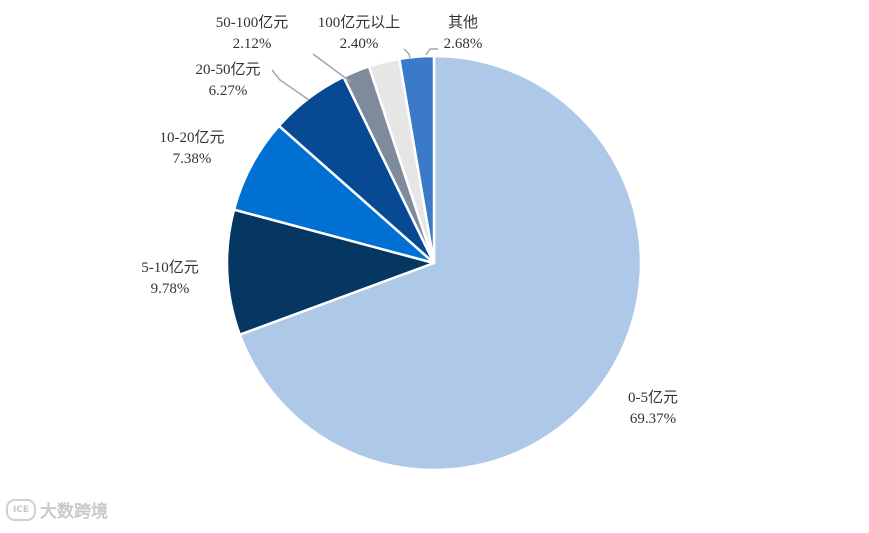 The height and width of the screenshot is (533, 869). What do you see at coordinates (74, 512) in the screenshot?
I see `watermark-text: 大数跨境` at bounding box center [74, 512].